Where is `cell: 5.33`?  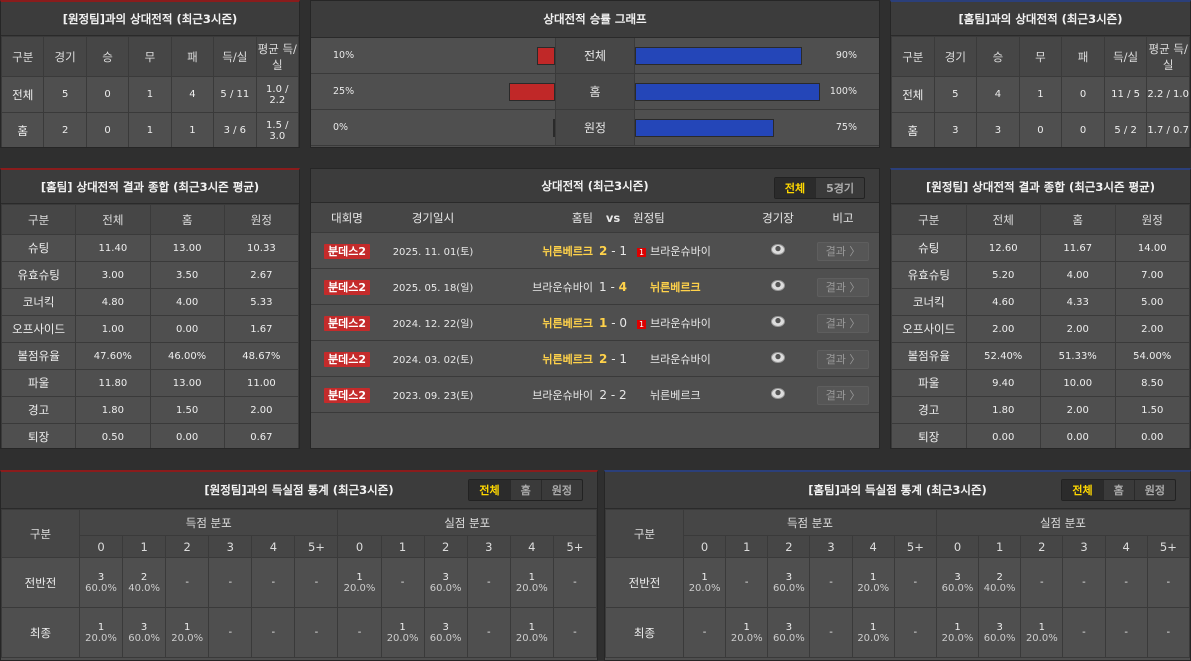
cell: 5.33 is located at coordinates (261, 302).